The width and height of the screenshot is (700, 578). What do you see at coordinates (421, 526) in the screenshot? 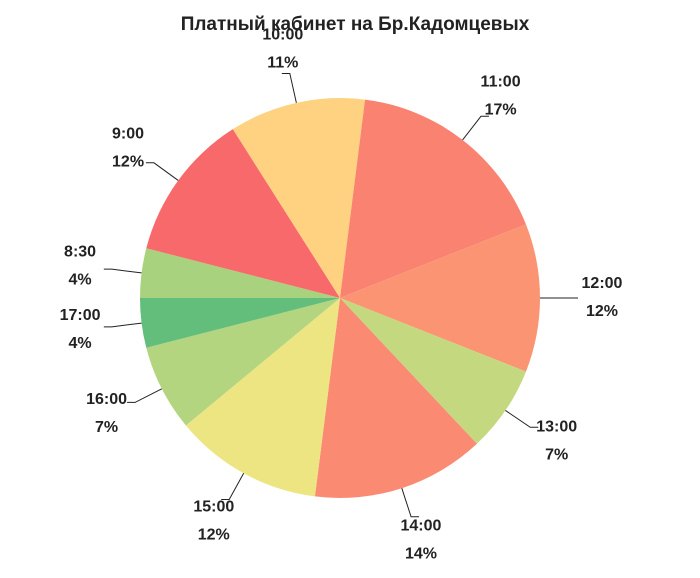
I see `category-label: 14:00` at bounding box center [421, 526].